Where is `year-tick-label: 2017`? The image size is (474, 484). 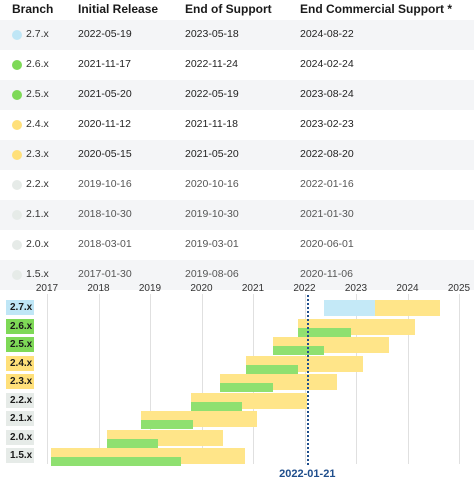
year-tick-label: 2017 is located at coordinates (47, 288).